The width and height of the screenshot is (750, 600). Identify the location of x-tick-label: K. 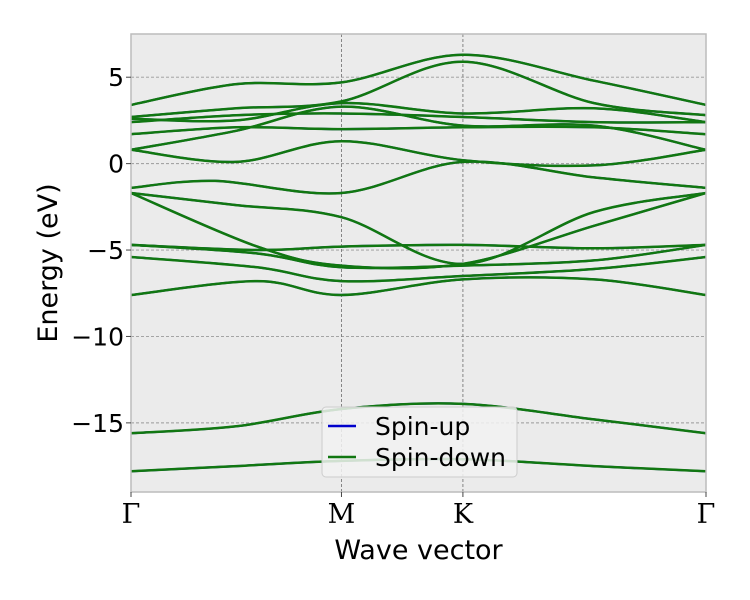
(463, 514).